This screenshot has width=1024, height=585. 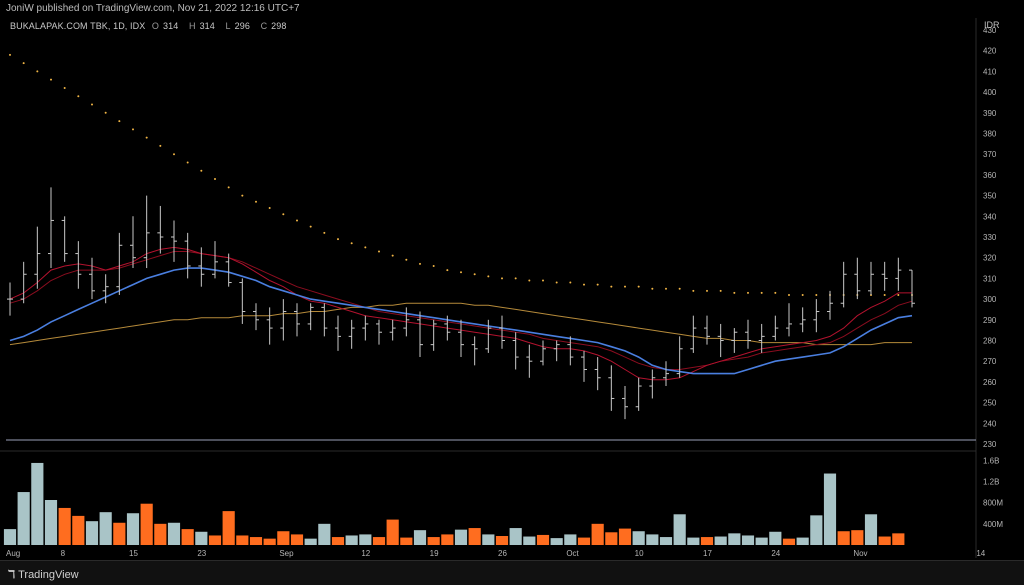 I want to click on time-axis: Aug81523Sep121926Oct101724Nov1421, so click(x=515, y=553).